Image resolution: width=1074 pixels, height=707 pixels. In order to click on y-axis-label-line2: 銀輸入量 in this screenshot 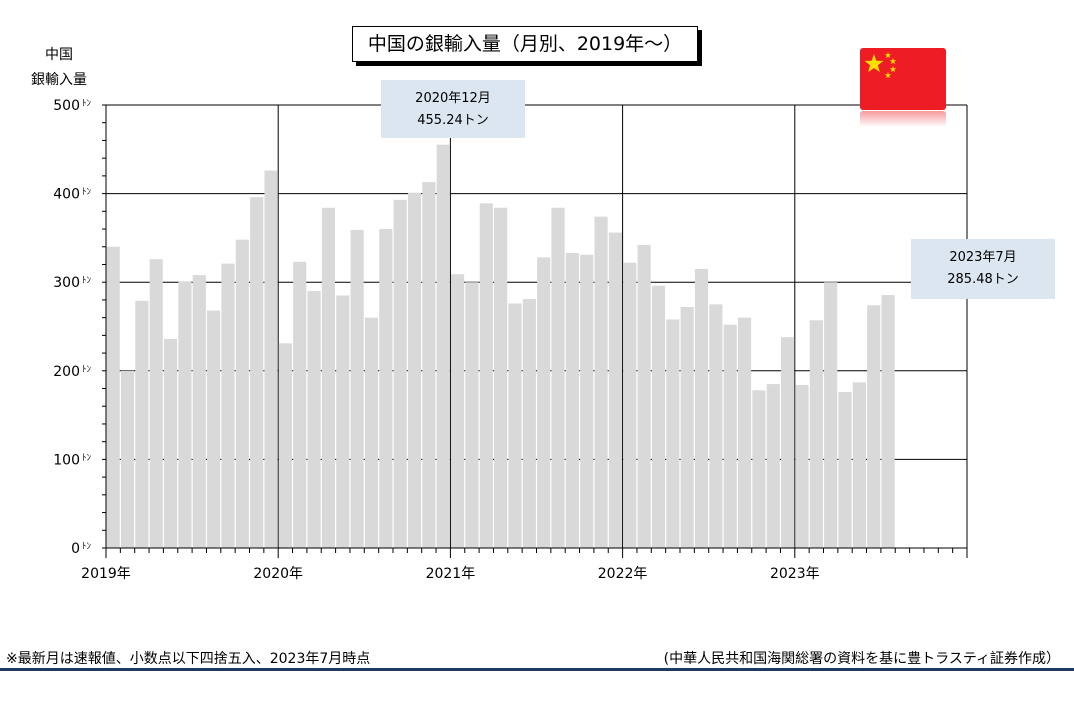, I will do `click(59, 80)`.